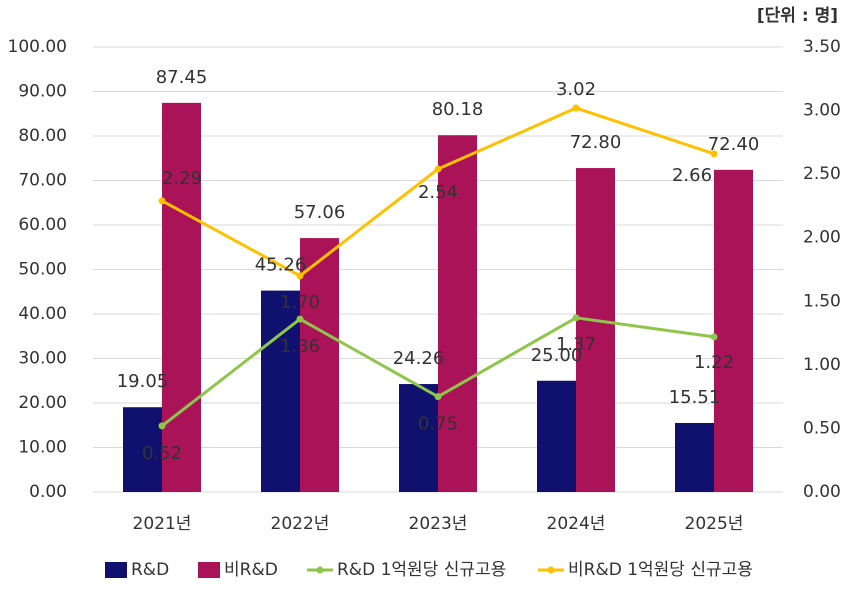 This screenshot has width=854, height=597. I want to click on y-tick-label: 90.00, so click(42, 92).